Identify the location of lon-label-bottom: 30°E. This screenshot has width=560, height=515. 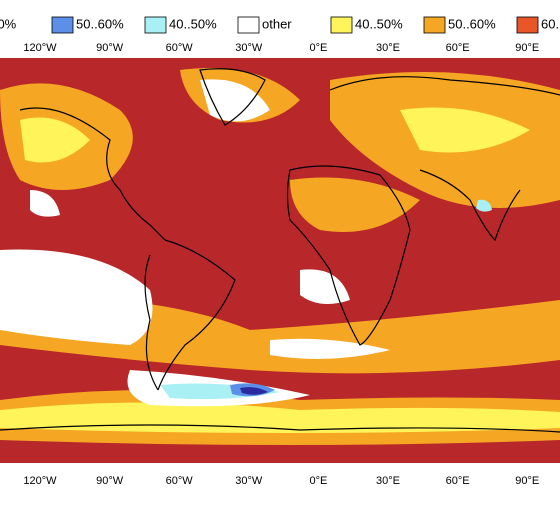
(388, 481).